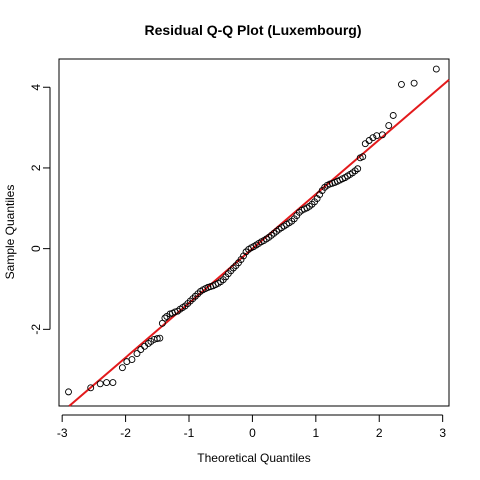 This screenshot has width=480, height=480. I want to click on x-axis: -3 -2 -1 0 1 2 3, so click(251, 427).